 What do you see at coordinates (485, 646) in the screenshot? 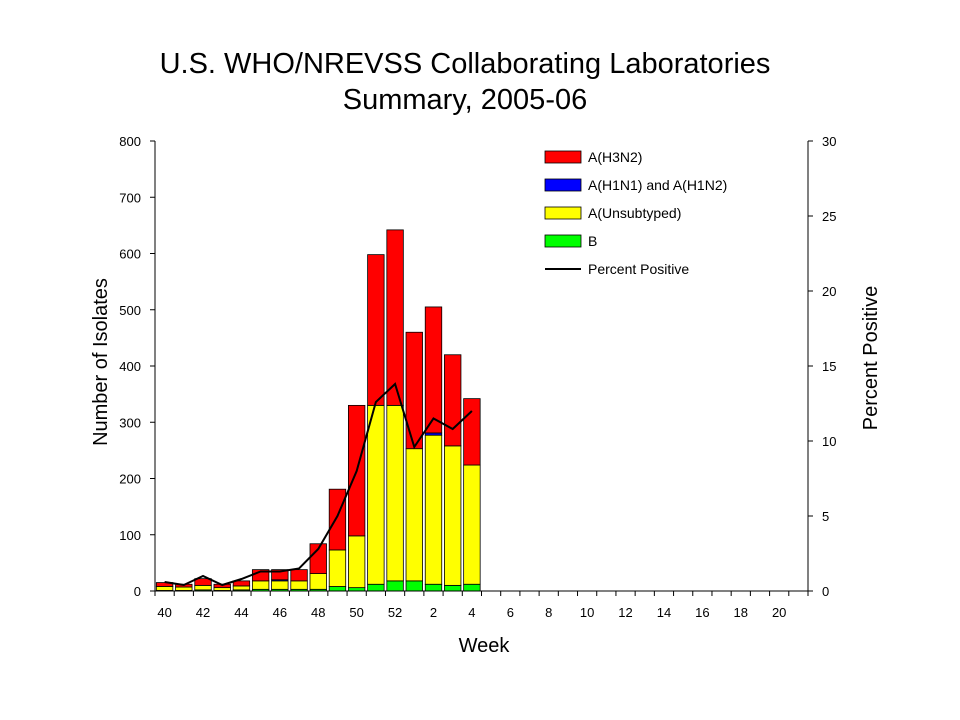
I see `x-axis-title: Week` at bounding box center [485, 646].